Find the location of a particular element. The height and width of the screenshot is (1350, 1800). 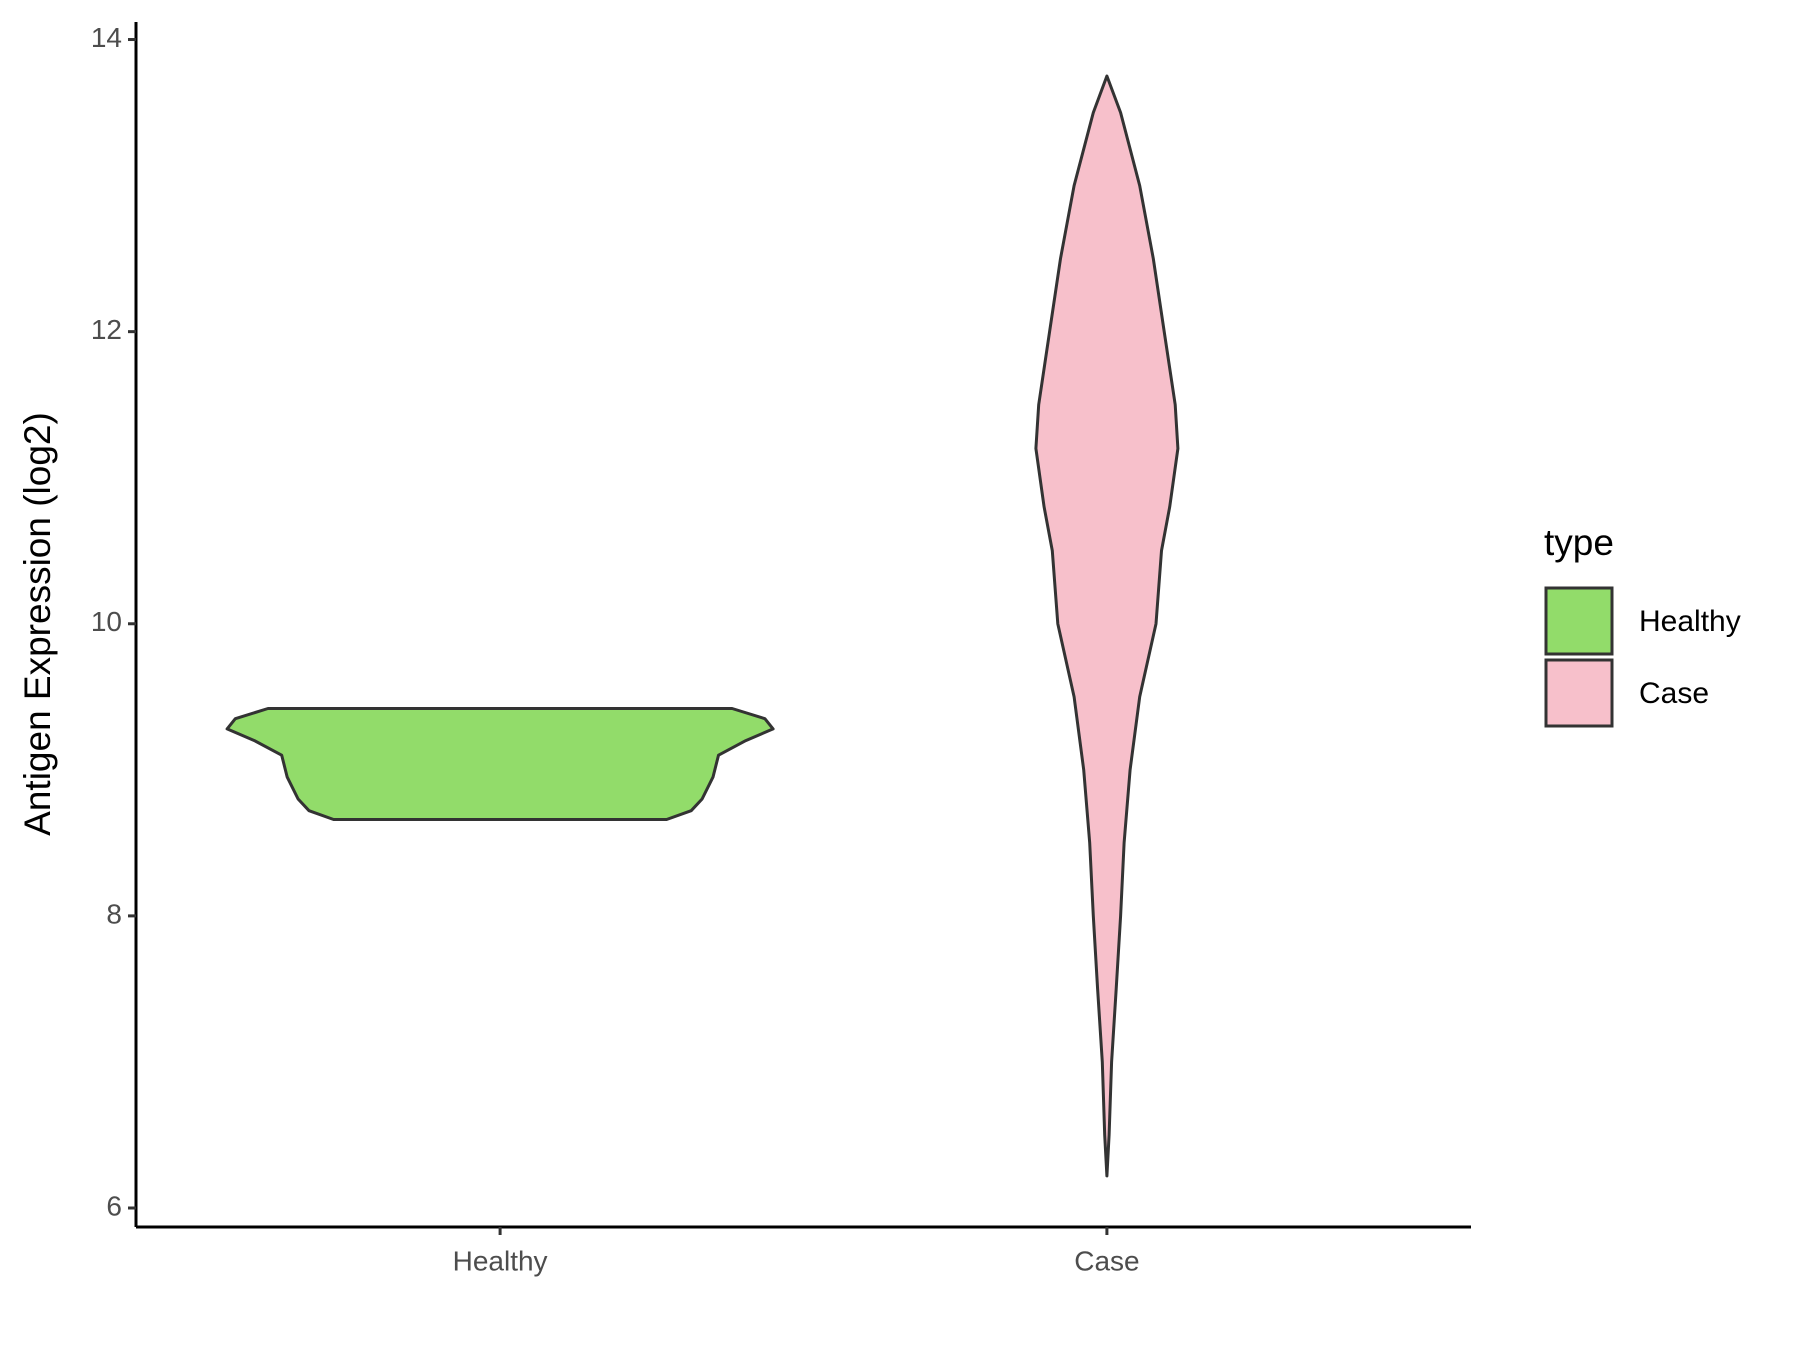

y-tick-label: 6 is located at coordinates (114, 1205).